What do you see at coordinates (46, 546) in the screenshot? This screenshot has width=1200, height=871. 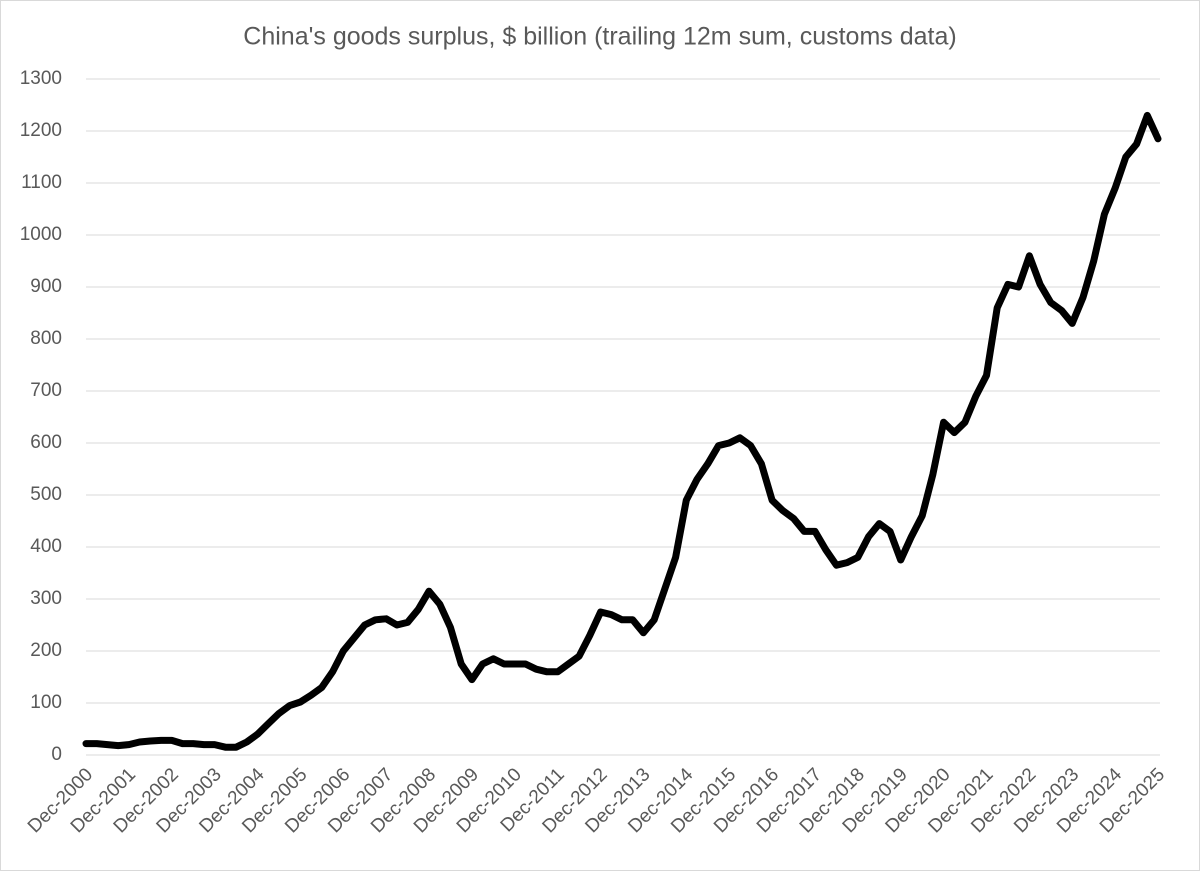 I see `y-tick-label: 400` at bounding box center [46, 546].